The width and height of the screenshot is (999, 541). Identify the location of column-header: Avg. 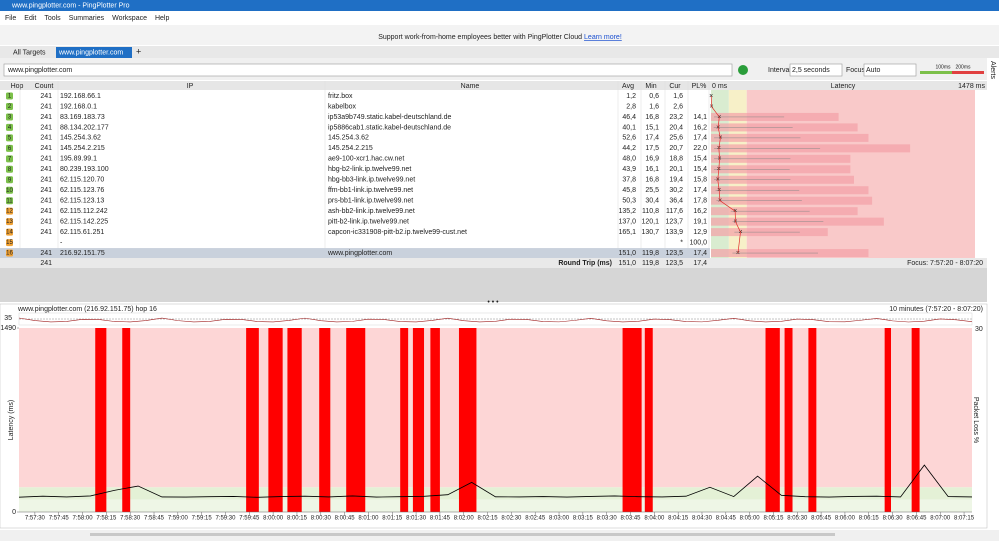
(628, 86).